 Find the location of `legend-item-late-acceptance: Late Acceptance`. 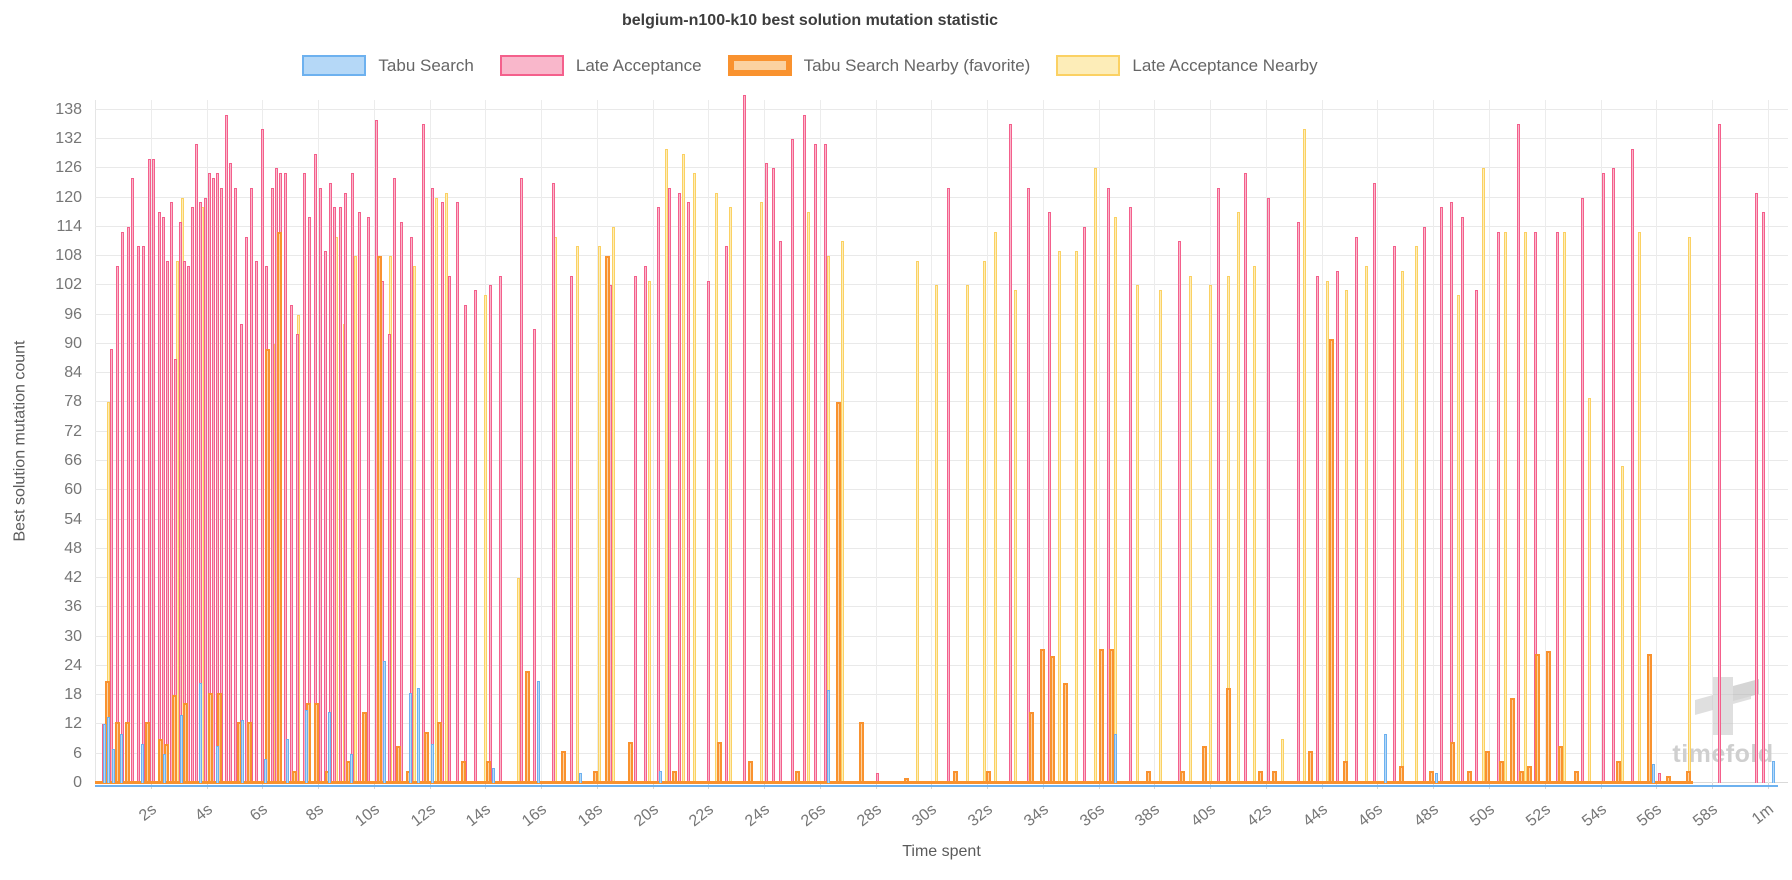

legend-item-late-acceptance: Late Acceptance is located at coordinates (600, 65).